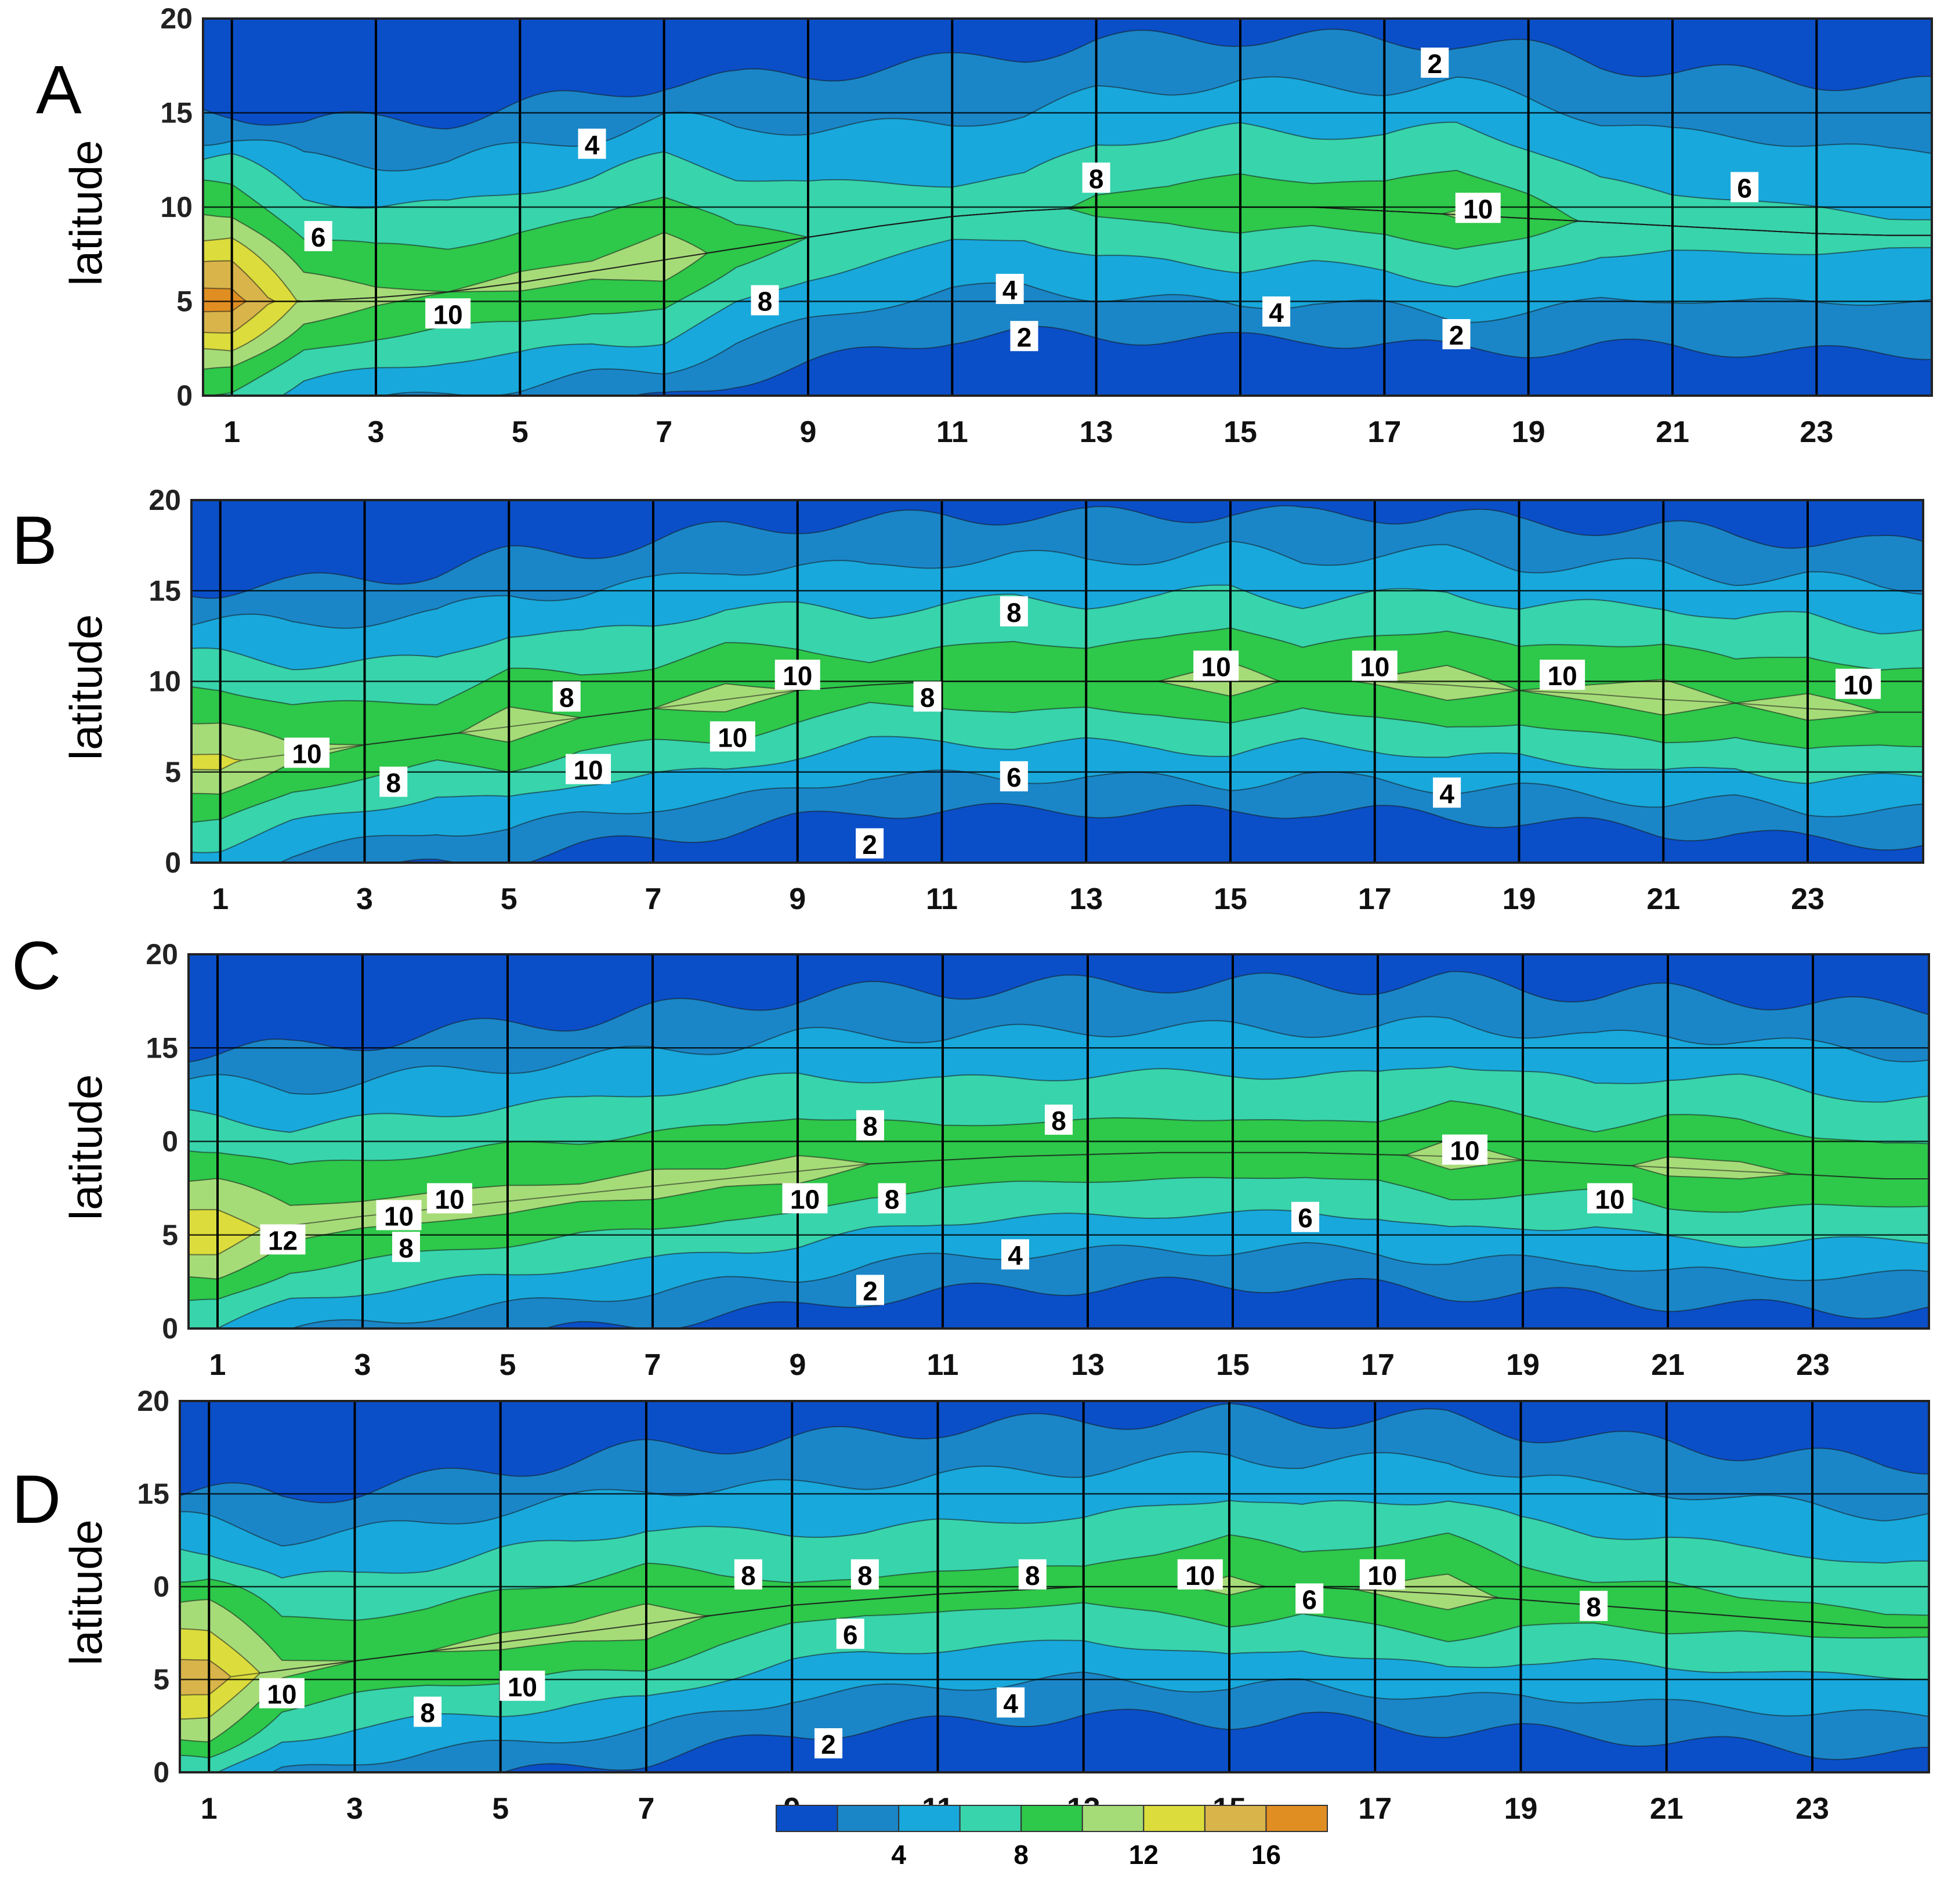  I want to click on x-tick-label: 11, so click(943, 1365).